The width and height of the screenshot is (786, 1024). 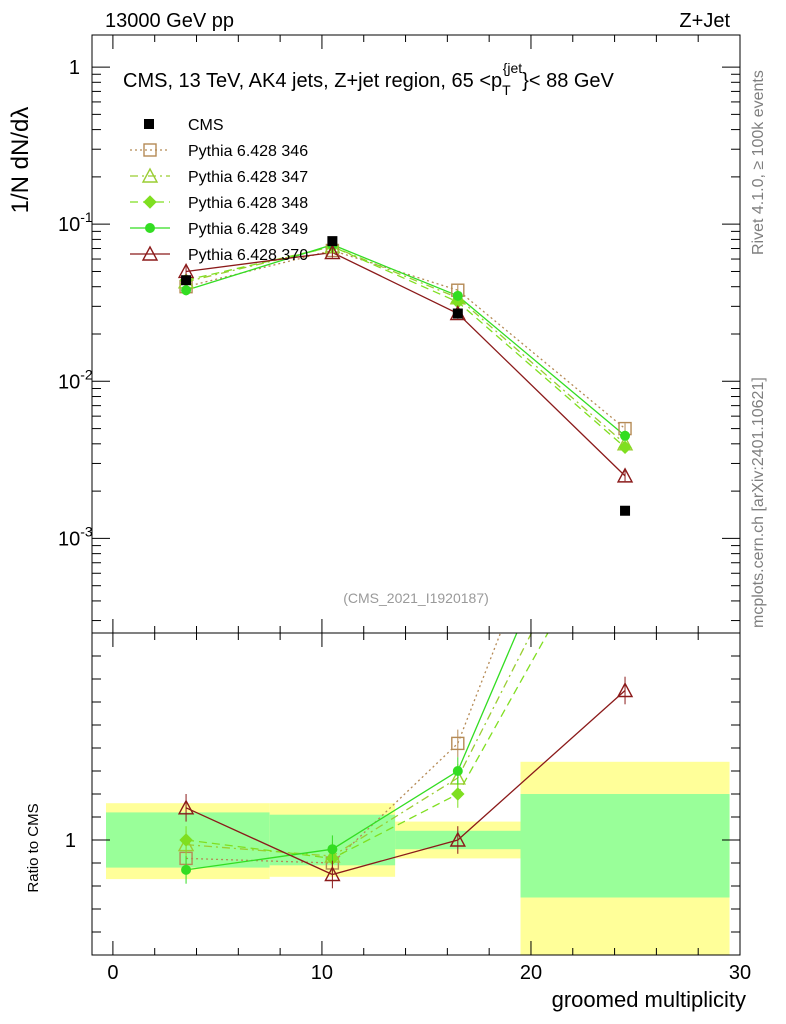 I want to click on x-tick-label: 30, so click(x=740, y=973).